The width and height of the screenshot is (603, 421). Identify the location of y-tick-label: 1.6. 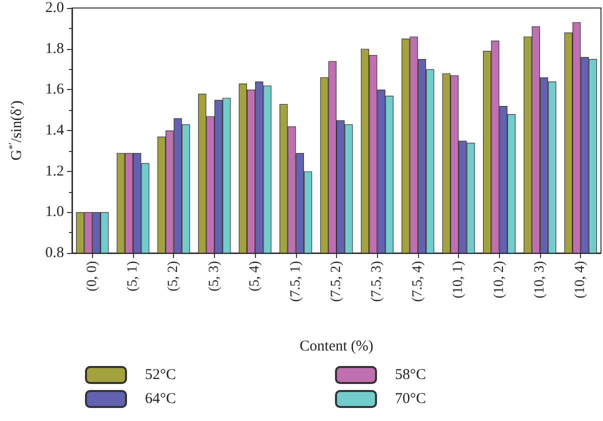
(54, 90).